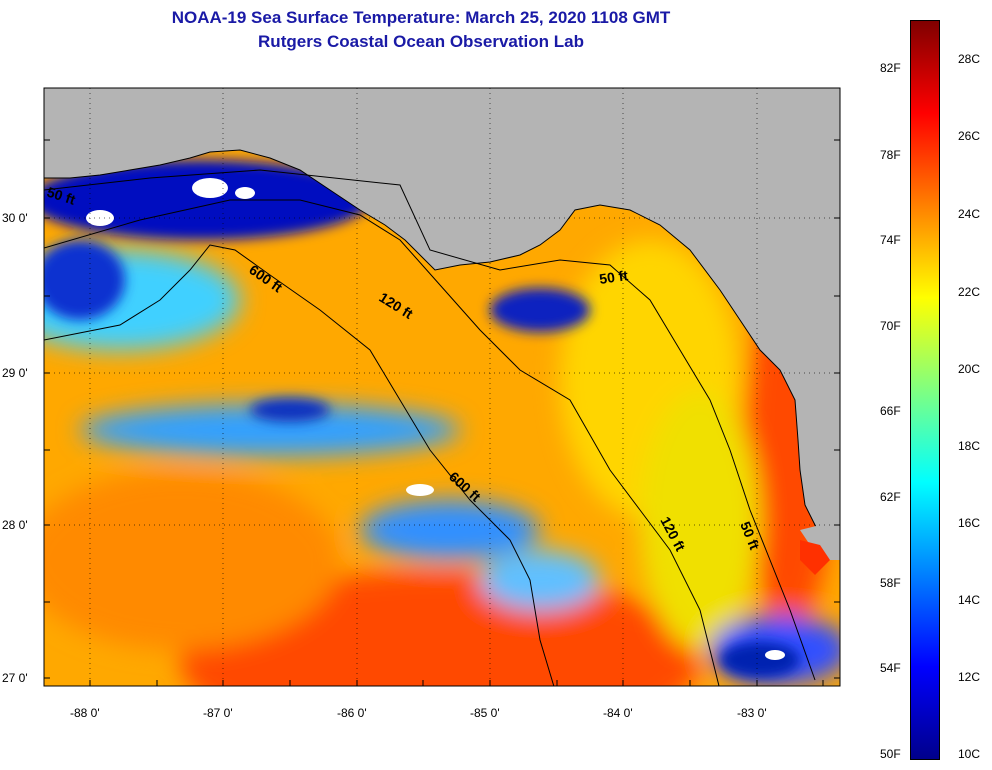 Image resolution: width=992 pixels, height=770 pixels. I want to click on colorbar-f-label: 82F, so click(890, 68).